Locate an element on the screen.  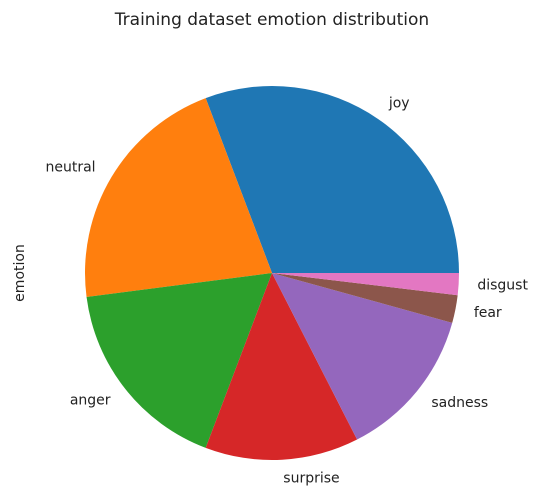
slice-label: sadness is located at coordinates (459, 403).